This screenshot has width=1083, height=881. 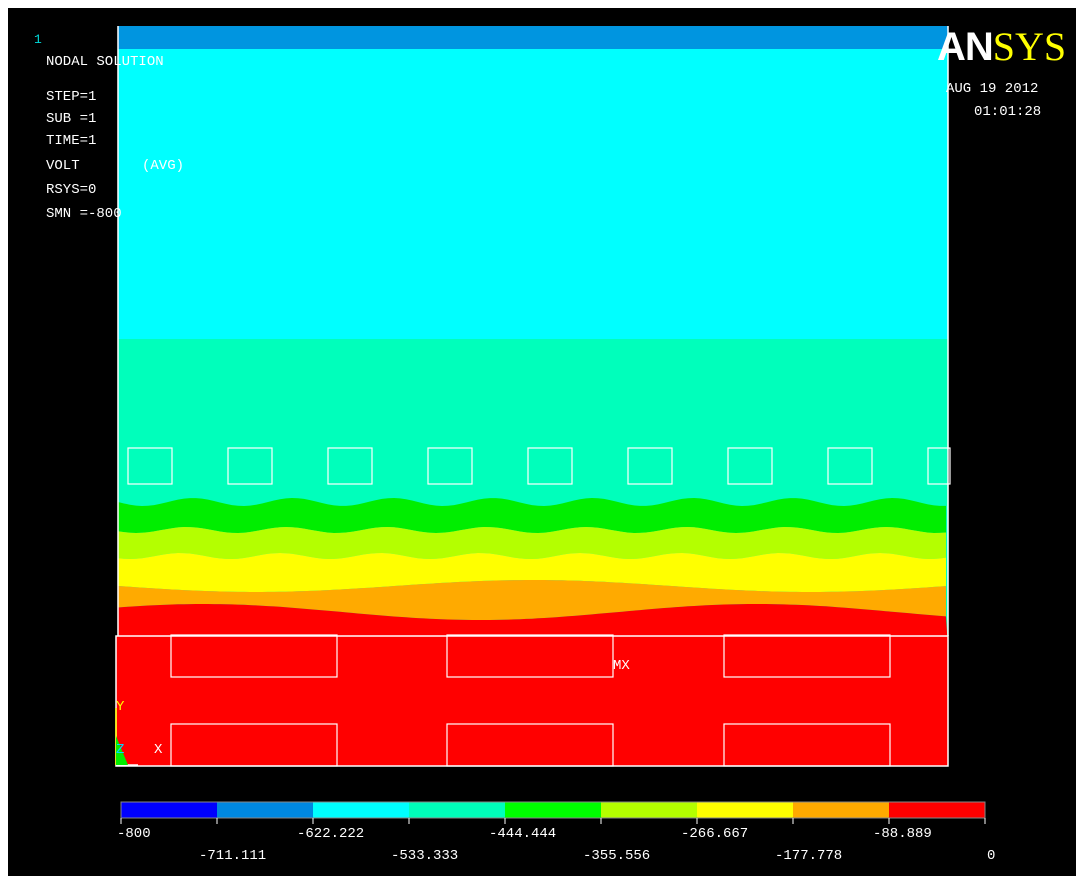 I want to click on info-smn: SMN =-800, so click(x=84, y=214).